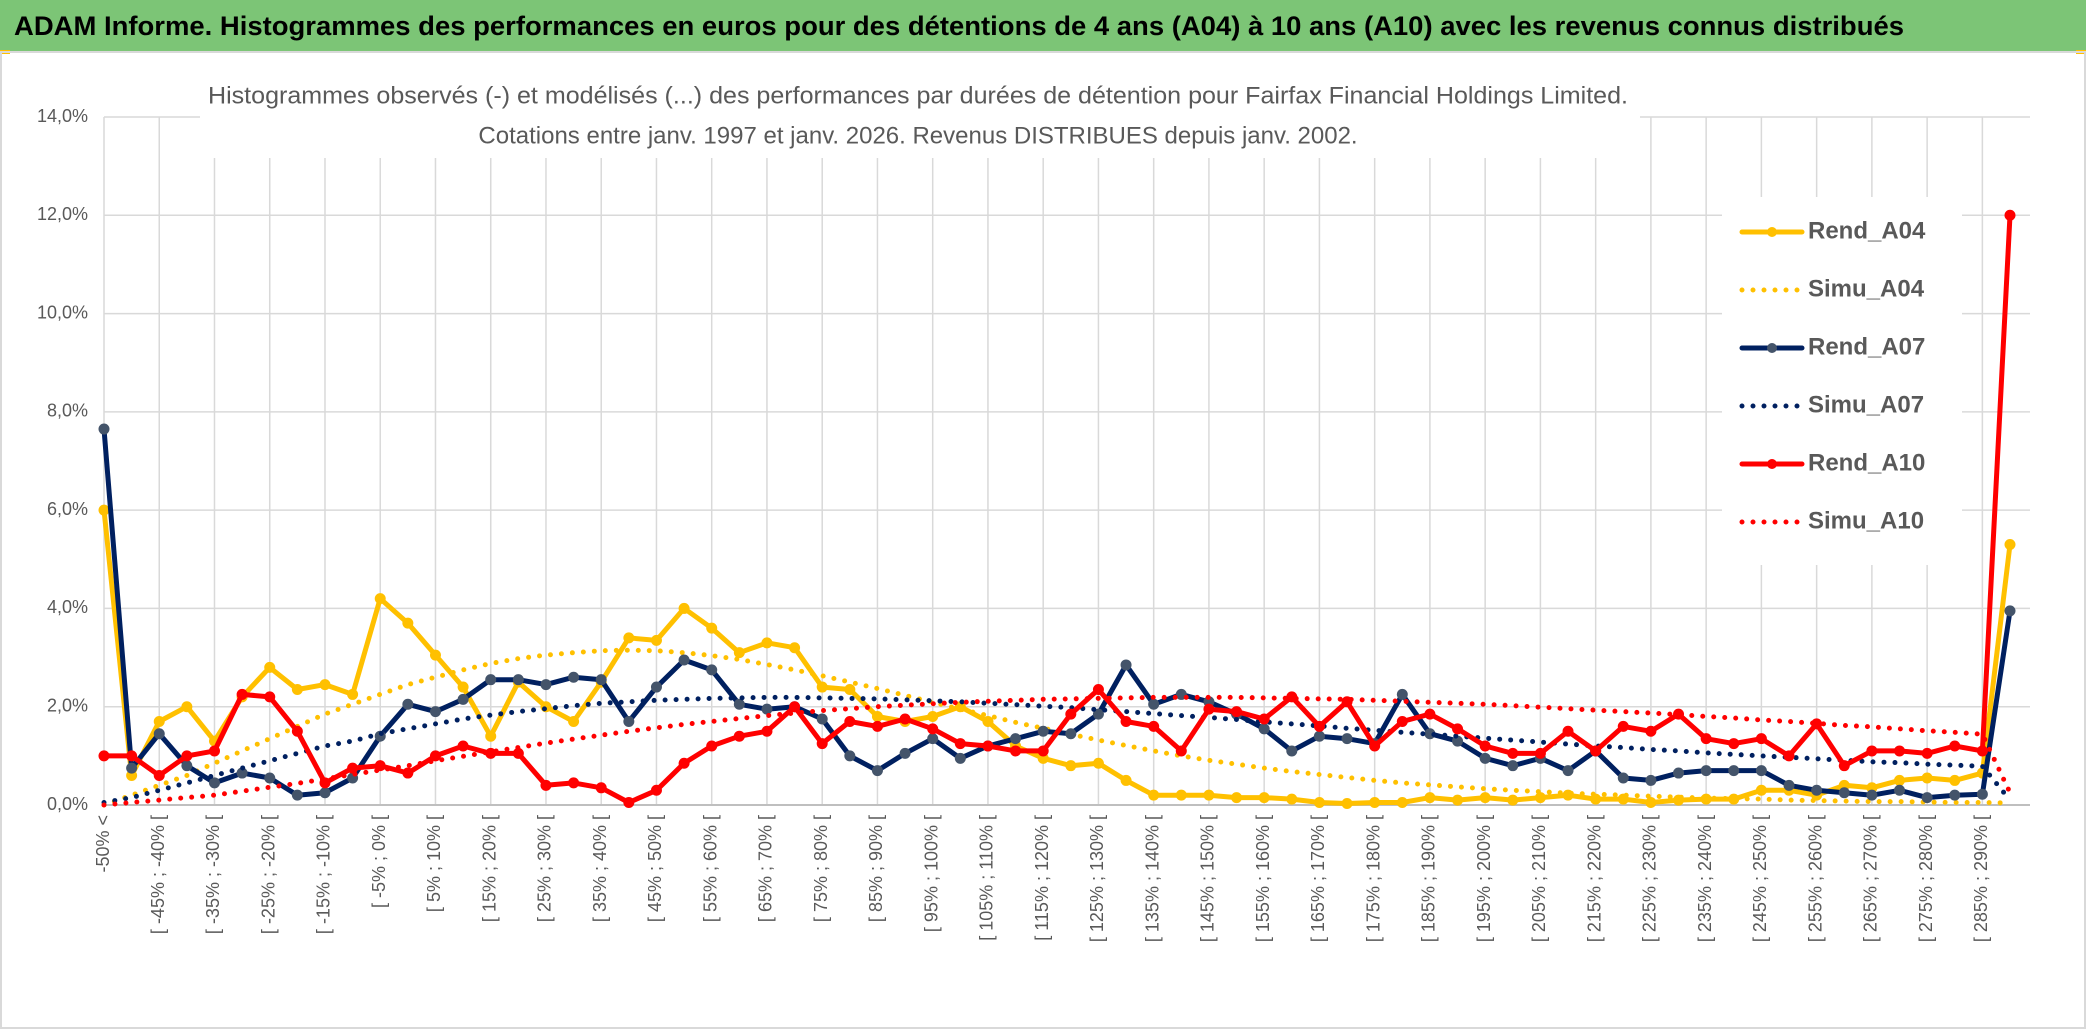  Describe the element at coordinates (1650, 878) in the screenshot. I see `x-tick-label: [ 225% ; 230% [` at that location.